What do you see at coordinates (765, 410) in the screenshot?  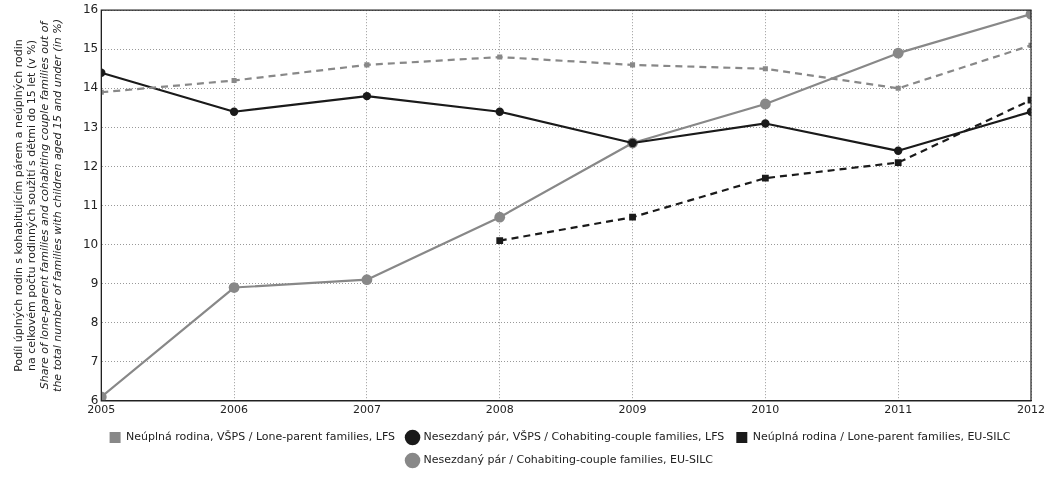 I see `x-tick-label: 2010` at bounding box center [765, 410].